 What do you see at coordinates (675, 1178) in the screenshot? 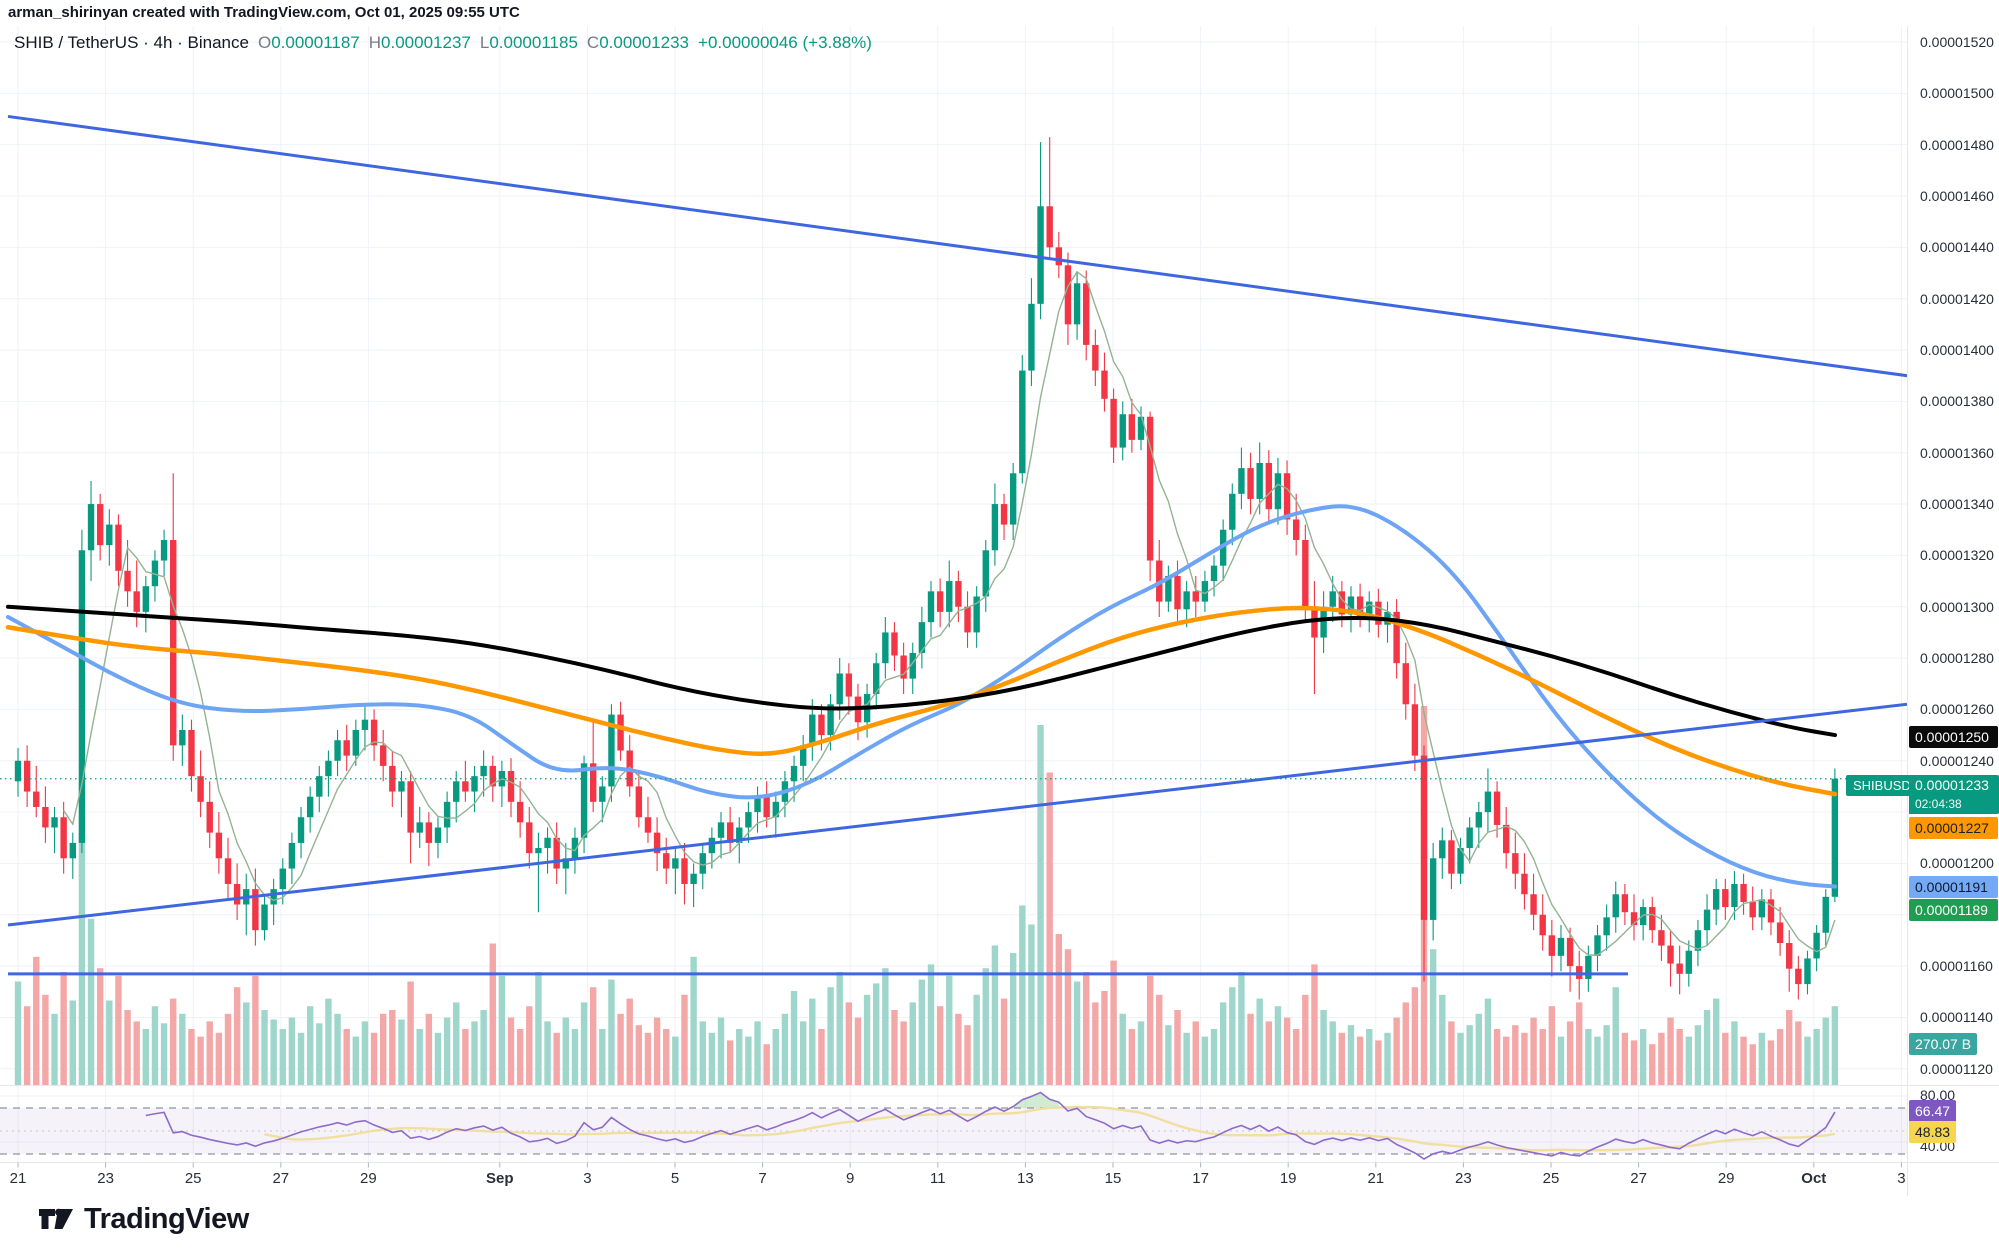
I see `time-axis-label: 5` at bounding box center [675, 1178].